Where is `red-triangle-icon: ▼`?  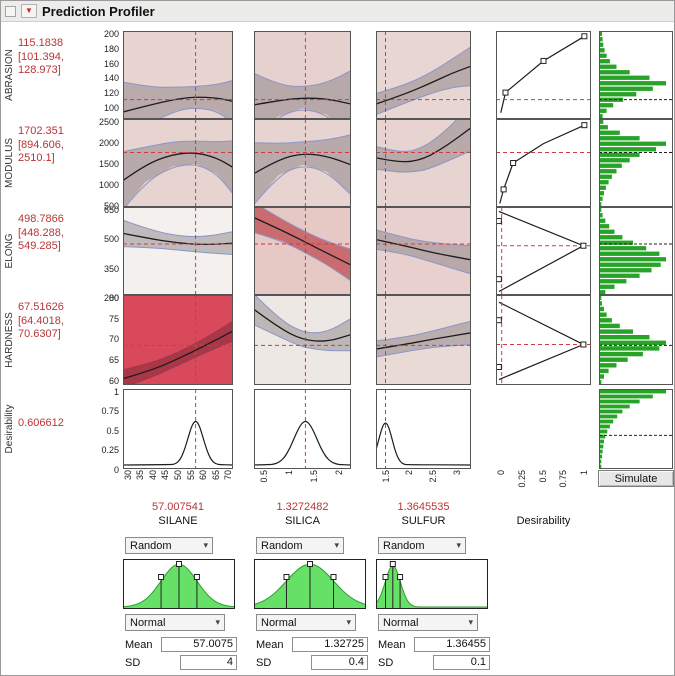
red-triangle-icon: ▼ is located at coordinates (29, 10).